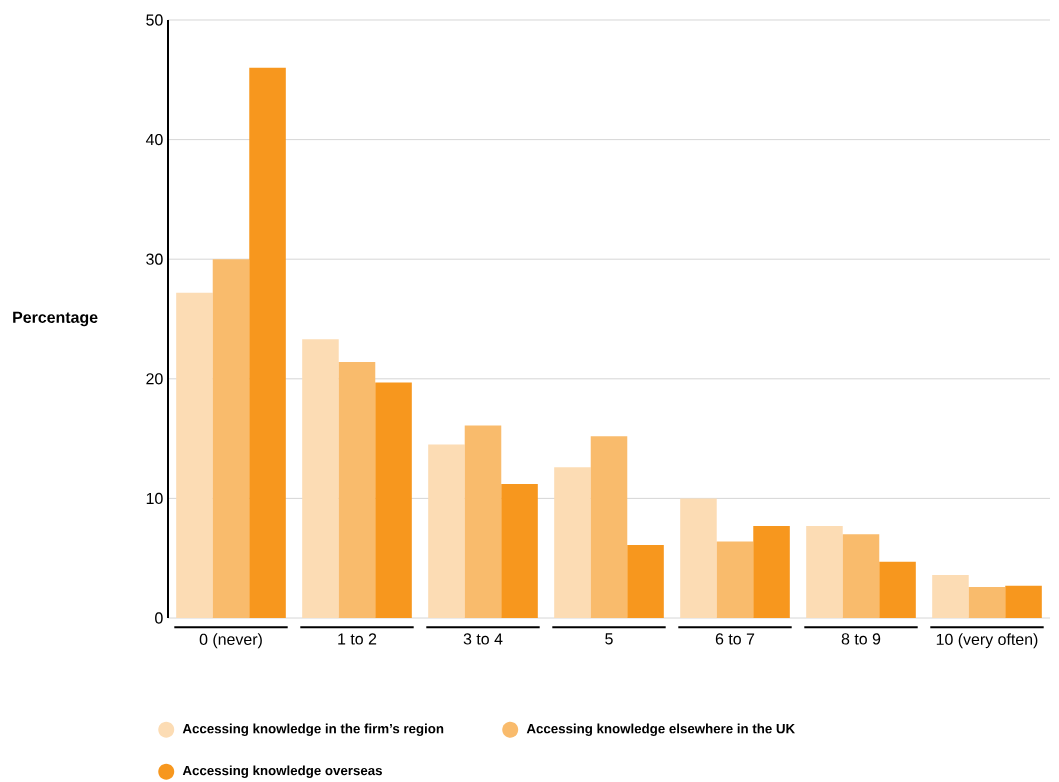  What do you see at coordinates (282, 771) in the screenshot?
I see `legend-label: Accessing knowledge overseas` at bounding box center [282, 771].